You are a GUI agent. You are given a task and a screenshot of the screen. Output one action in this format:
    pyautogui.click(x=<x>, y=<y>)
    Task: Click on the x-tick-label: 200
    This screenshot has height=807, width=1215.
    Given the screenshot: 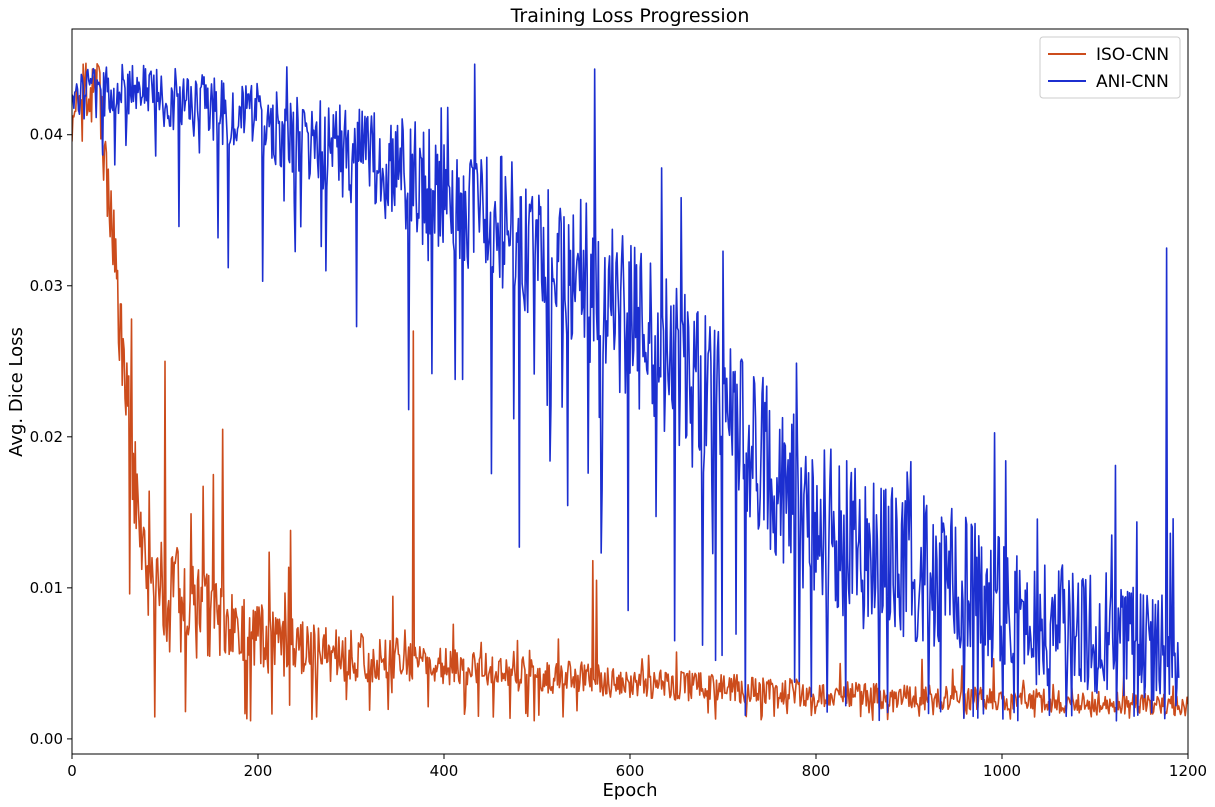 What is the action you would take?
    pyautogui.click(x=258, y=771)
    